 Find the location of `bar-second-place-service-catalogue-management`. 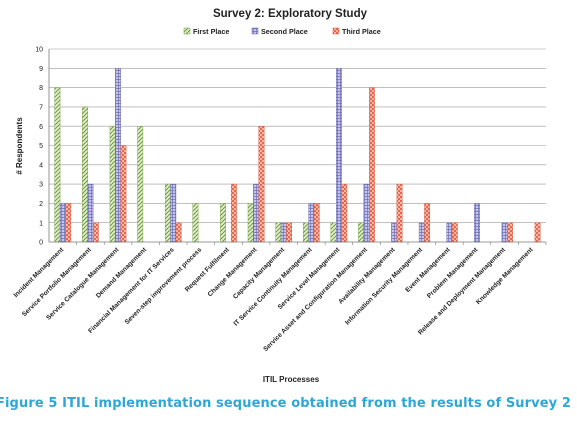

bar-second-place-service-catalogue-management is located at coordinates (118, 155).